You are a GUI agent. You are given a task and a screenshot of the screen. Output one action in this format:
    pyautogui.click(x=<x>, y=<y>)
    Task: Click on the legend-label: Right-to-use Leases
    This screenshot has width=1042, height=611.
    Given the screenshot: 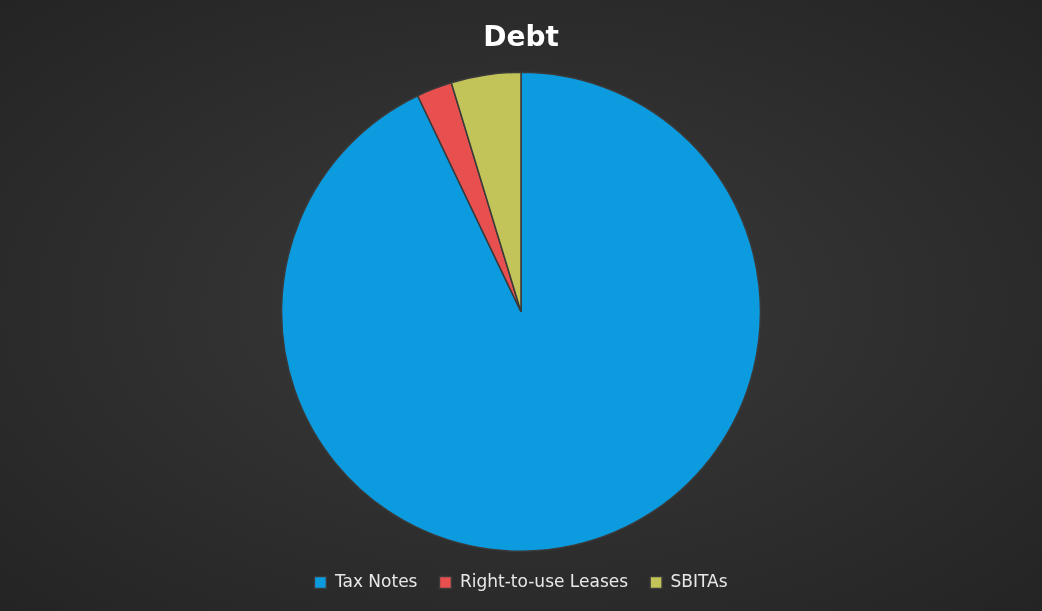 What is the action you would take?
    pyautogui.click(x=544, y=580)
    